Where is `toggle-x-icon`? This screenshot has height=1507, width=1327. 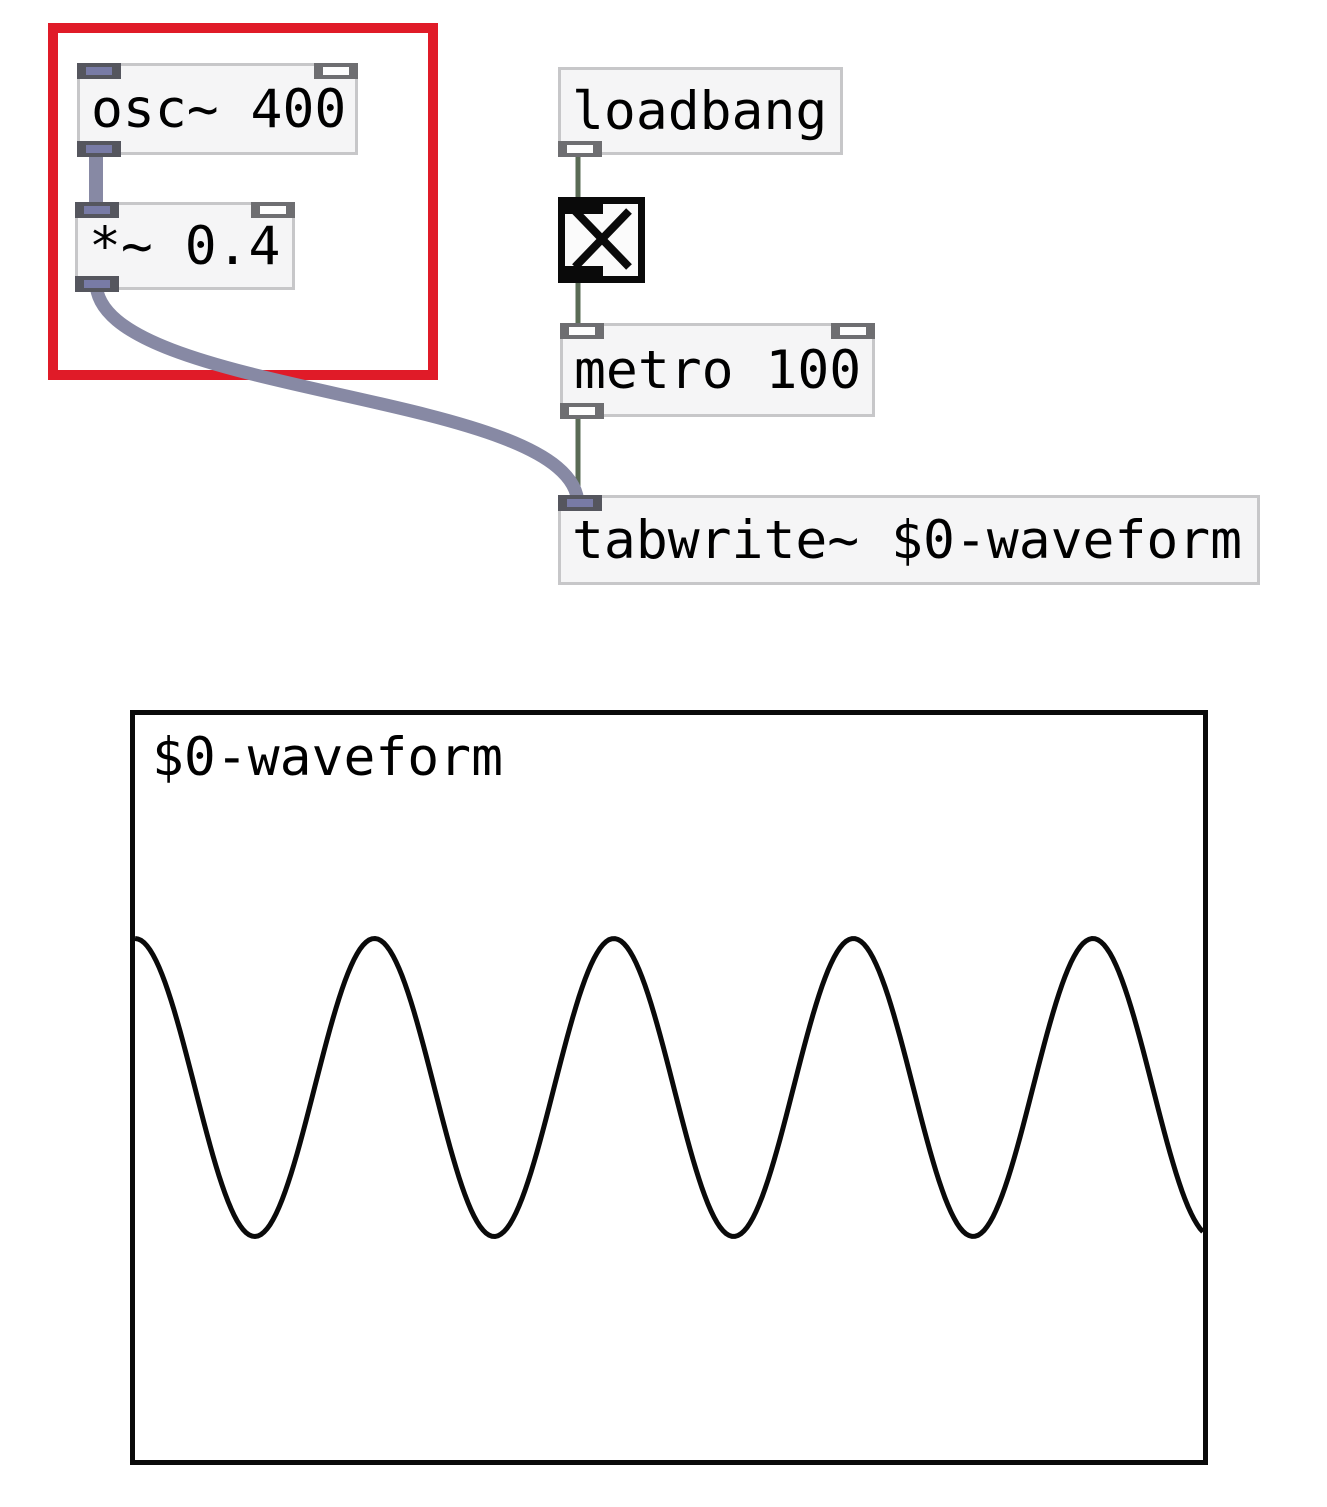
toggle-x-icon is located at coordinates (602, 239).